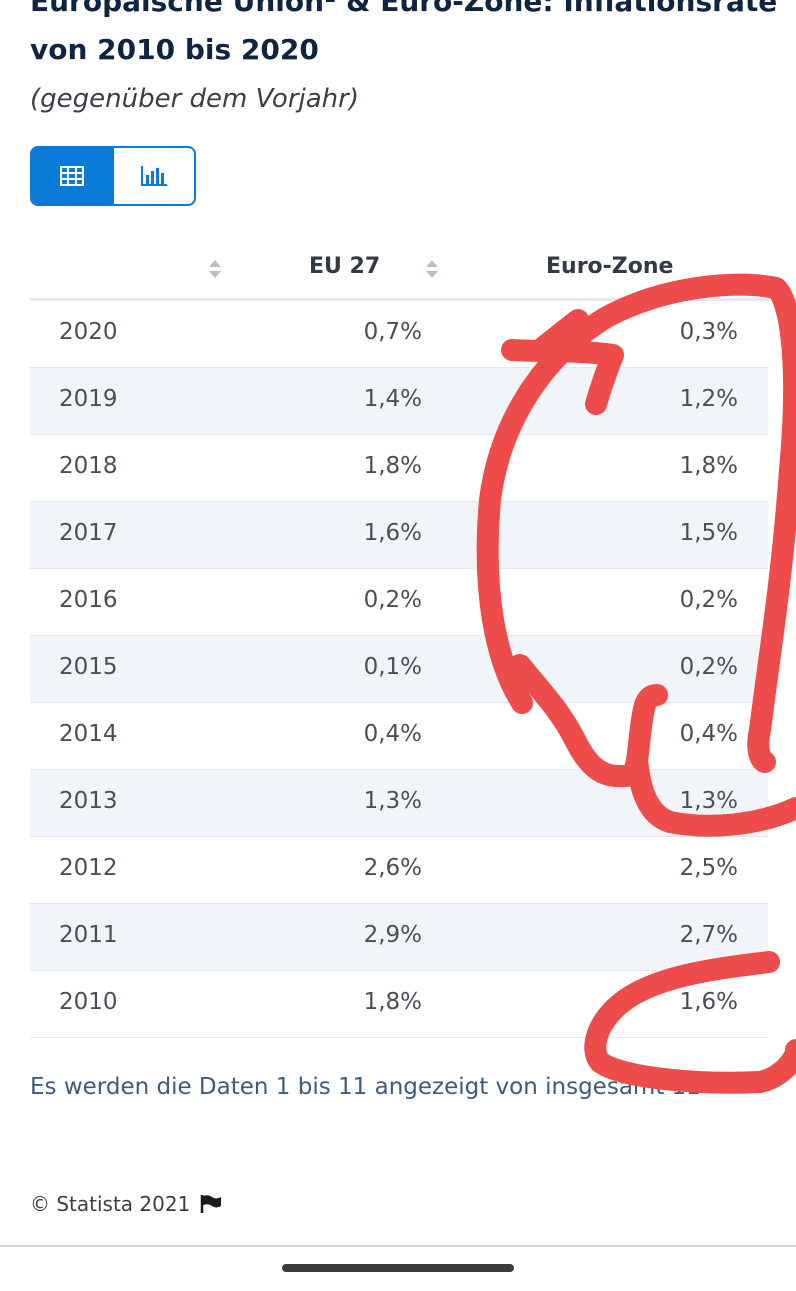 This screenshot has height=1291, width=796. What do you see at coordinates (110, 1204) in the screenshot?
I see `copyright-text: © Statista 2021` at bounding box center [110, 1204].